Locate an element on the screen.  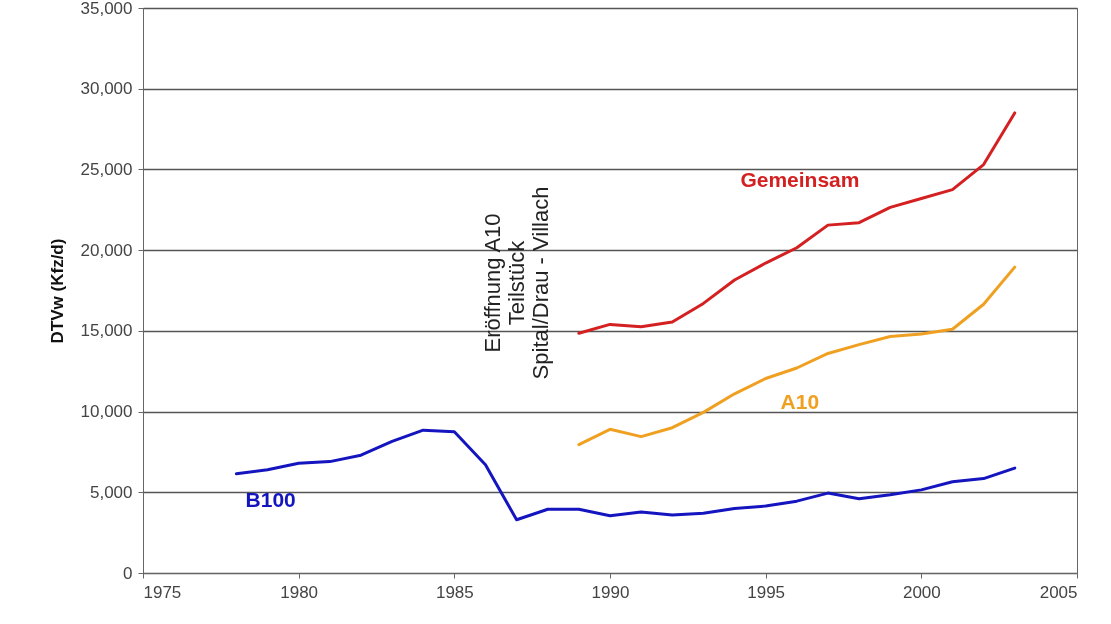
series-label: Gemeinsam is located at coordinates (800, 180).